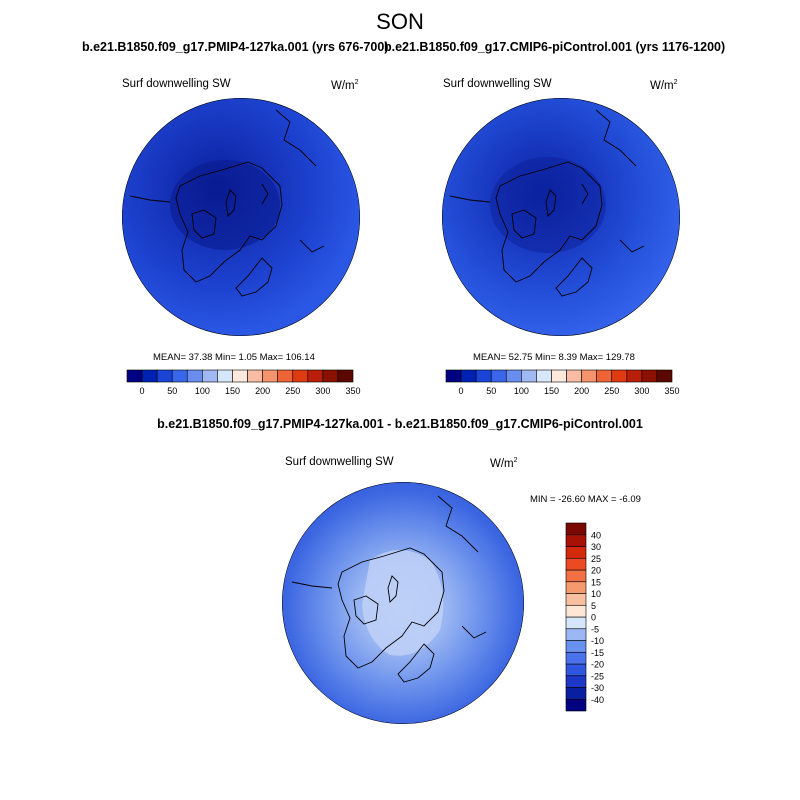 This screenshot has height=800, width=800. What do you see at coordinates (232, 391) in the screenshot?
I see `colorbar-pmip4-tick-label: 150` at bounding box center [232, 391].